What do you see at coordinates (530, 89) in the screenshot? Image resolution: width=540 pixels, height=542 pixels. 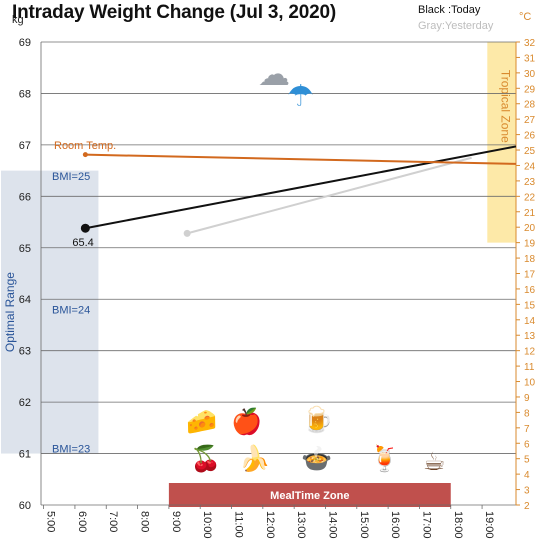 I see `right-tick-label: 29` at bounding box center [530, 89].